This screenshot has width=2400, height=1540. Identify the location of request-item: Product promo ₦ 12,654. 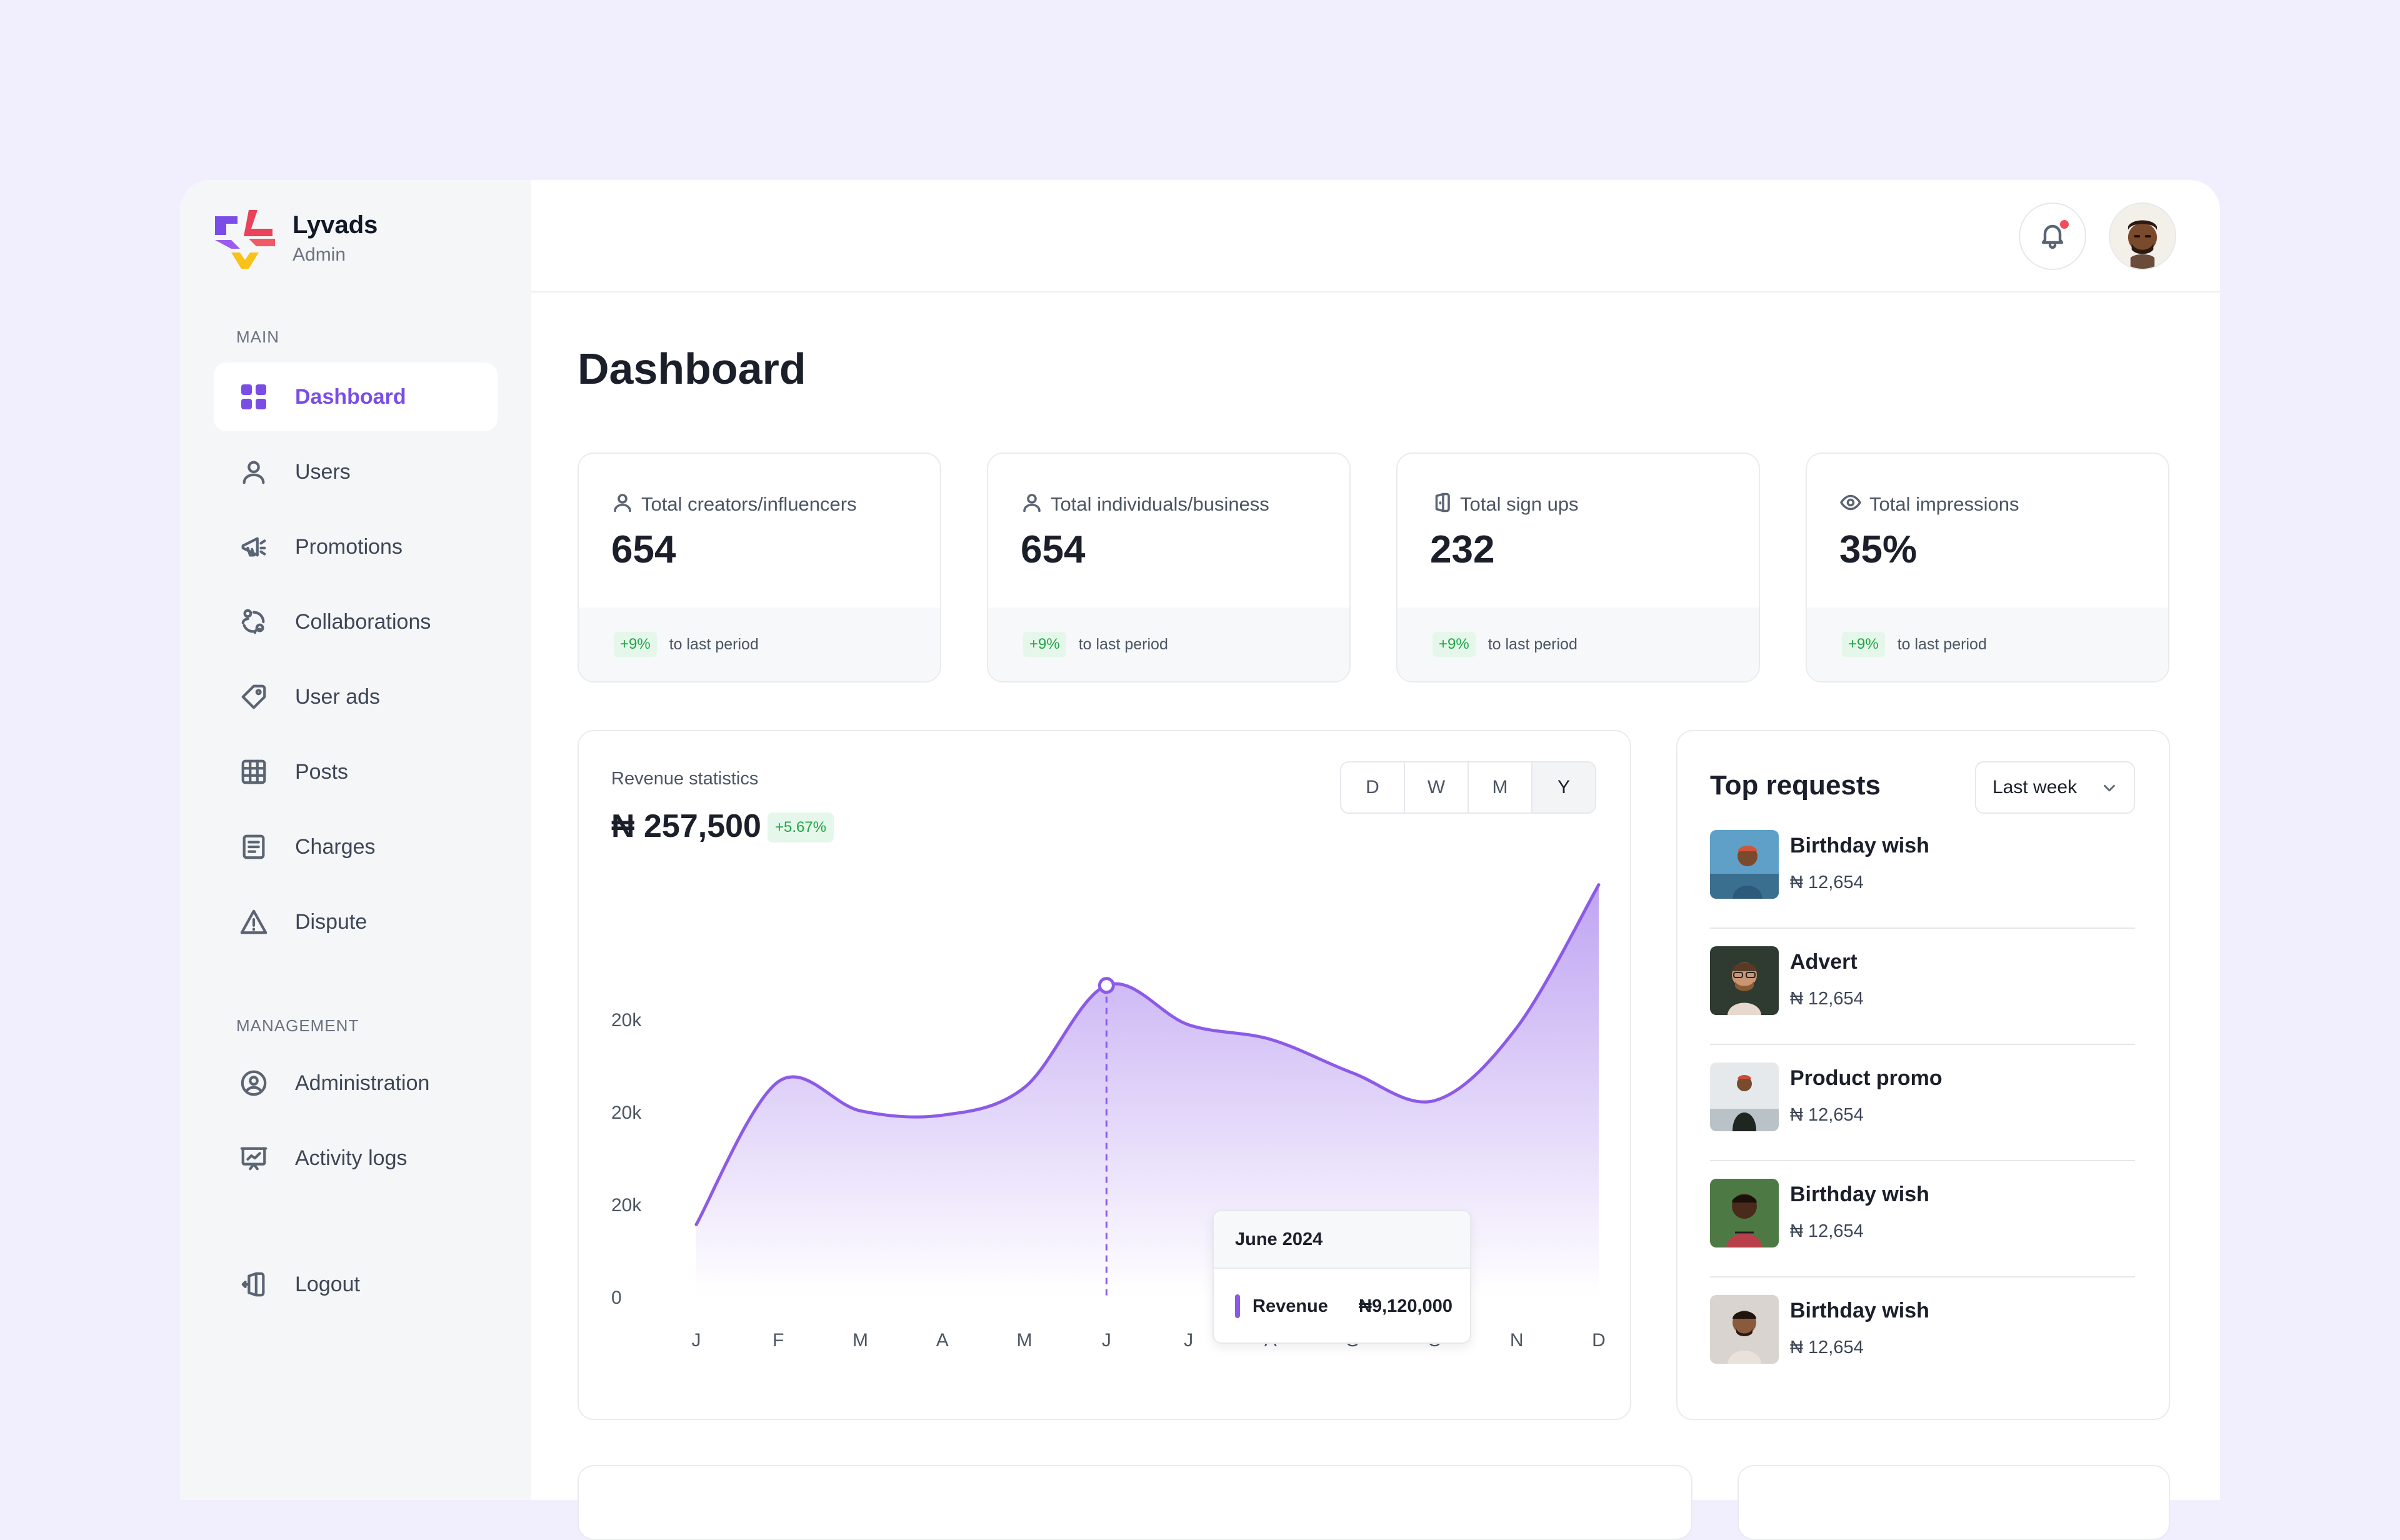
(1922, 1103).